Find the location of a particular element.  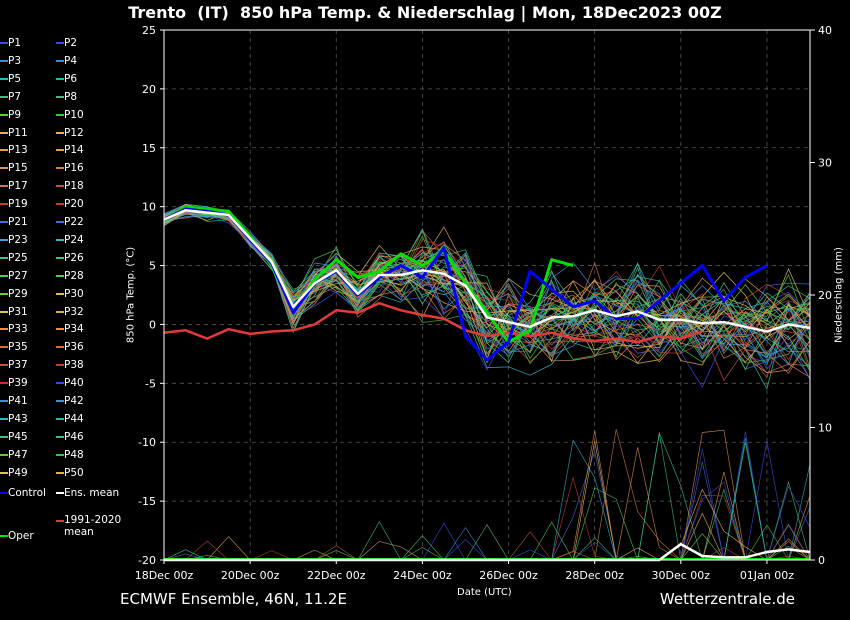

legend-label: P31 is located at coordinates (18, 311).